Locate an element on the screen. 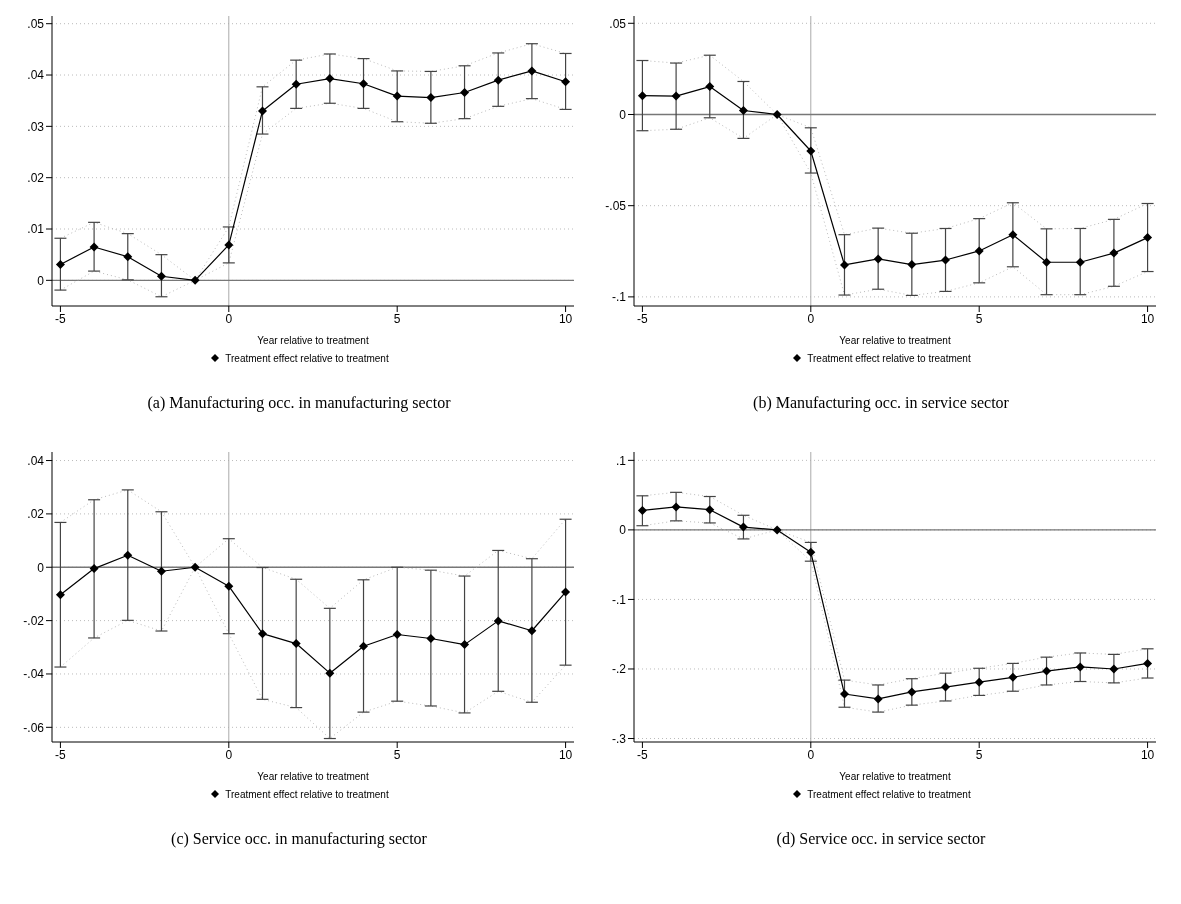  y-tick-label: .05 is located at coordinates (618, 23).